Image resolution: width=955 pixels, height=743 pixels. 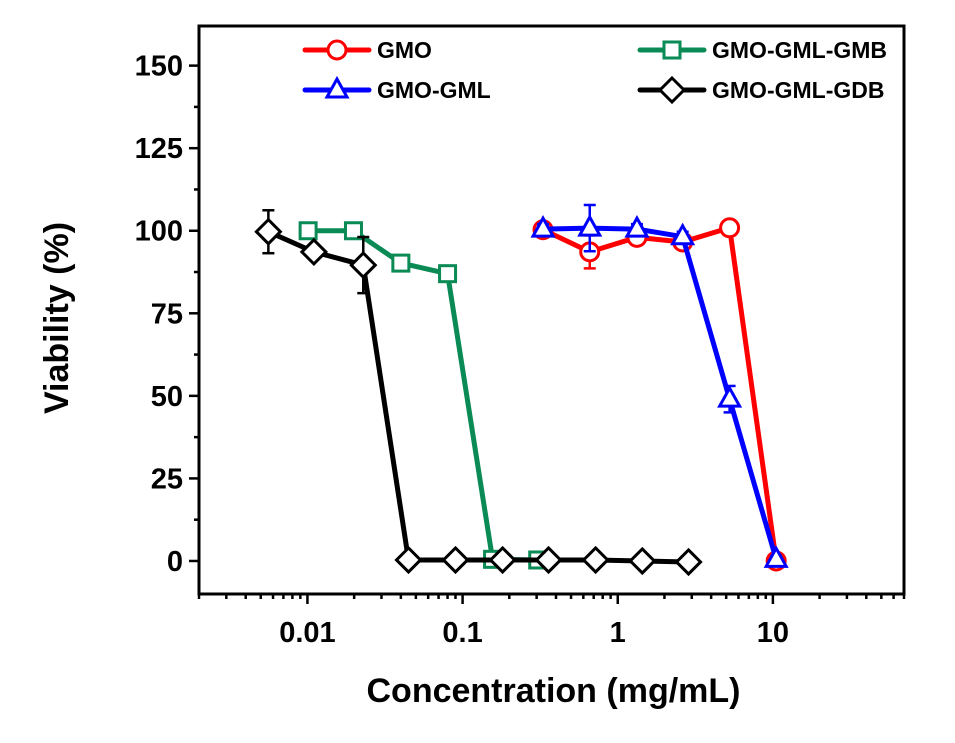 I want to click on y-tick-label: 125, so click(x=159, y=149).